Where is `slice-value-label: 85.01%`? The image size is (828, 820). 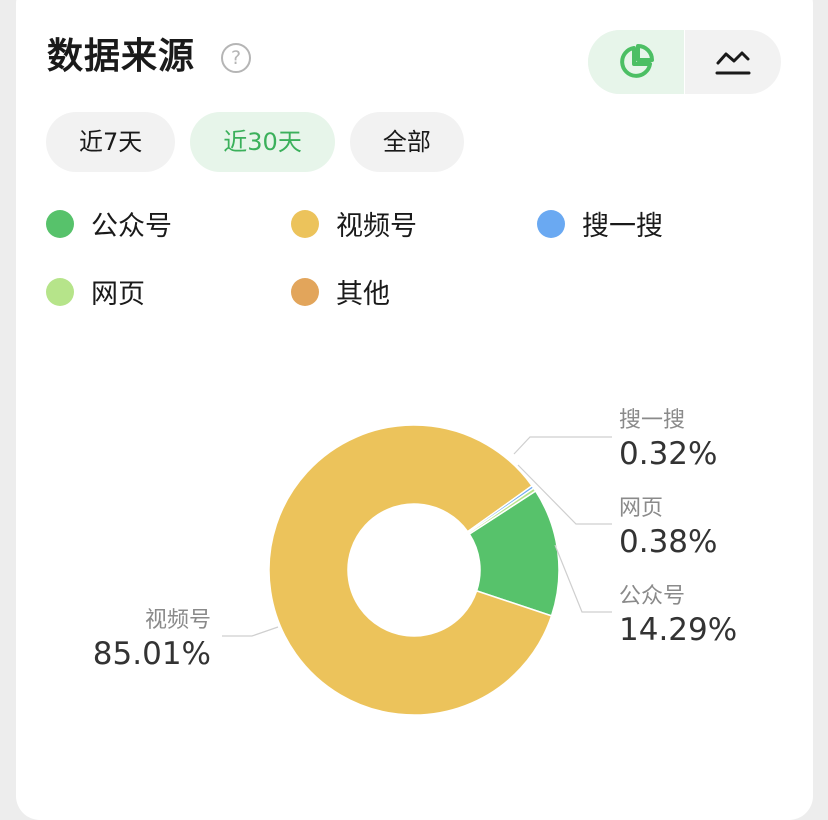
slice-value-label: 85.01% is located at coordinates (152, 654).